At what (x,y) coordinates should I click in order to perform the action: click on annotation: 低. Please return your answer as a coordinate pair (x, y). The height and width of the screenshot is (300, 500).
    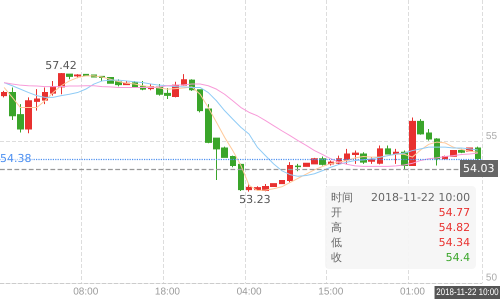
    Looking at the image, I should click on (337, 242).